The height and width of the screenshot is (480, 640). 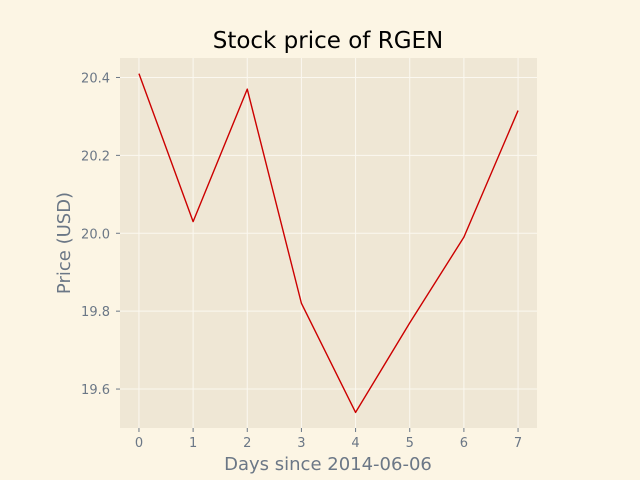 I want to click on x-tick-label: 1, so click(x=193, y=443).